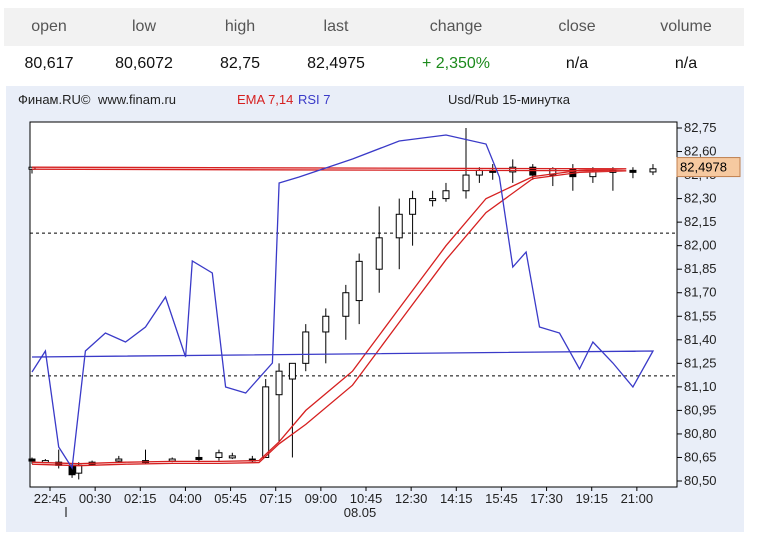 The height and width of the screenshot is (537, 758). I want to click on header-volume: volume, so click(686, 26).